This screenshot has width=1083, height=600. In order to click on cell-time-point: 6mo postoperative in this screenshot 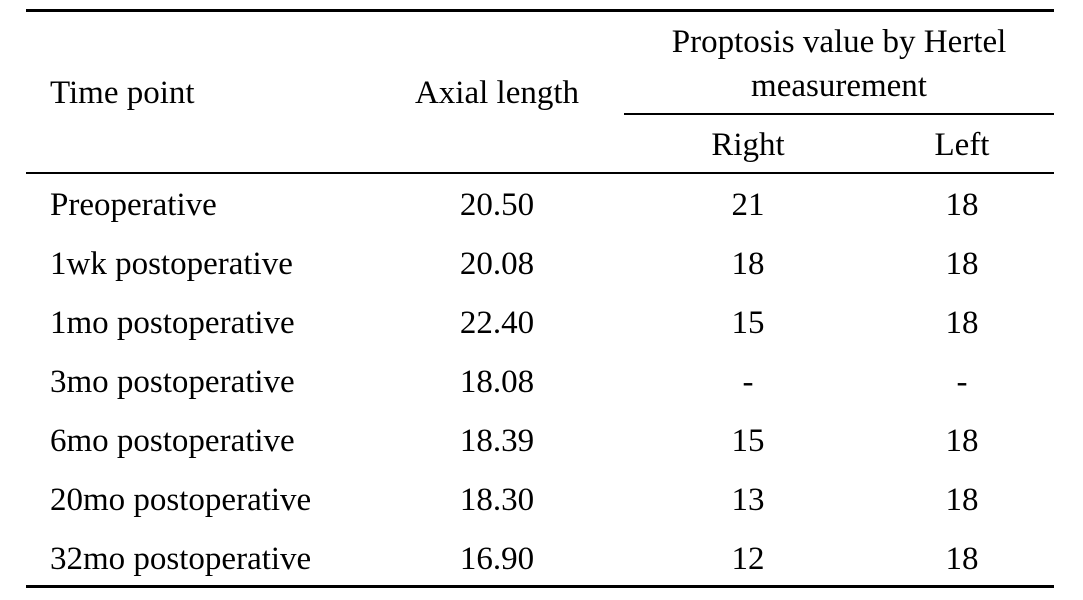, I will do `click(172, 441)`.